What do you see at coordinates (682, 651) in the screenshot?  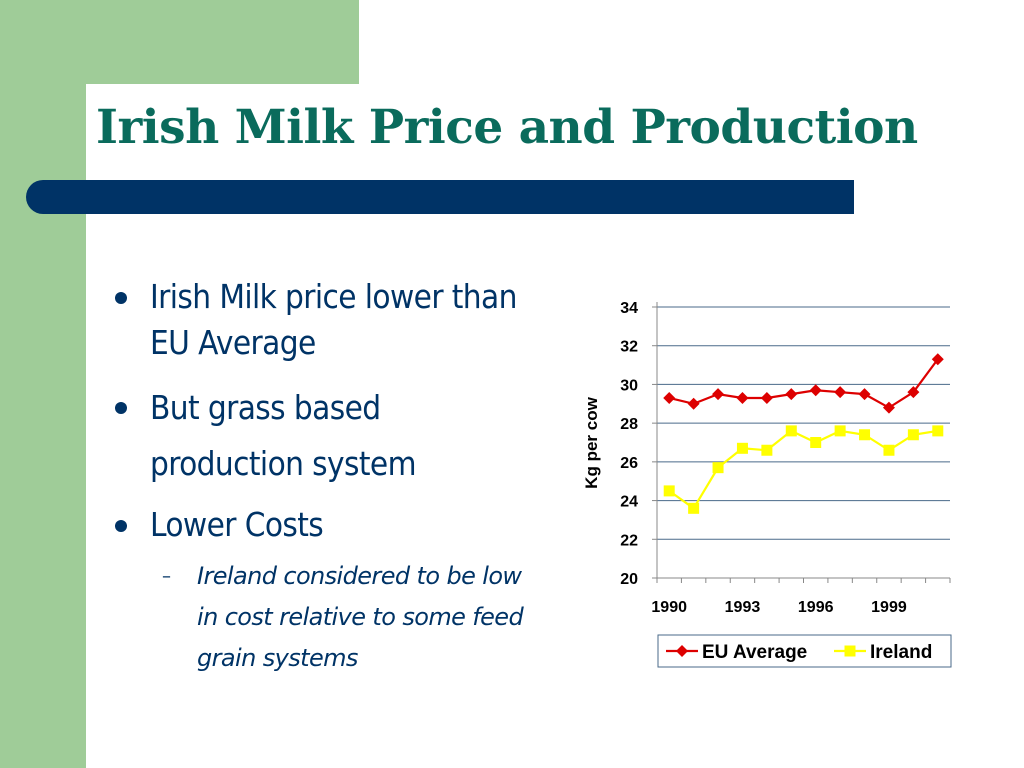 I see `legend-diamond-icon` at bounding box center [682, 651].